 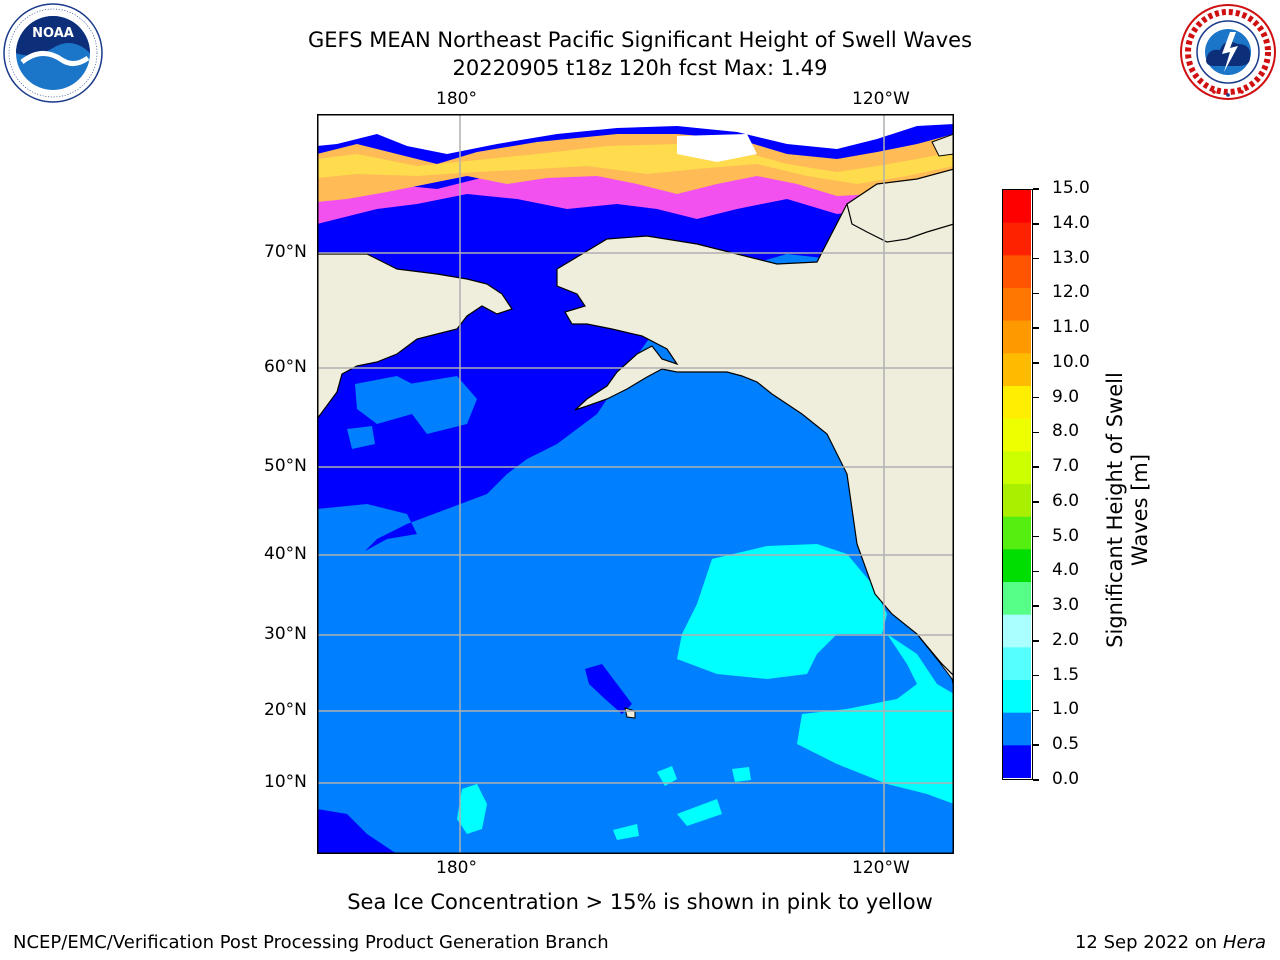 What do you see at coordinates (667, 776) in the screenshot?
I see `swell-band-1.0-1.5-south-b` at bounding box center [667, 776].